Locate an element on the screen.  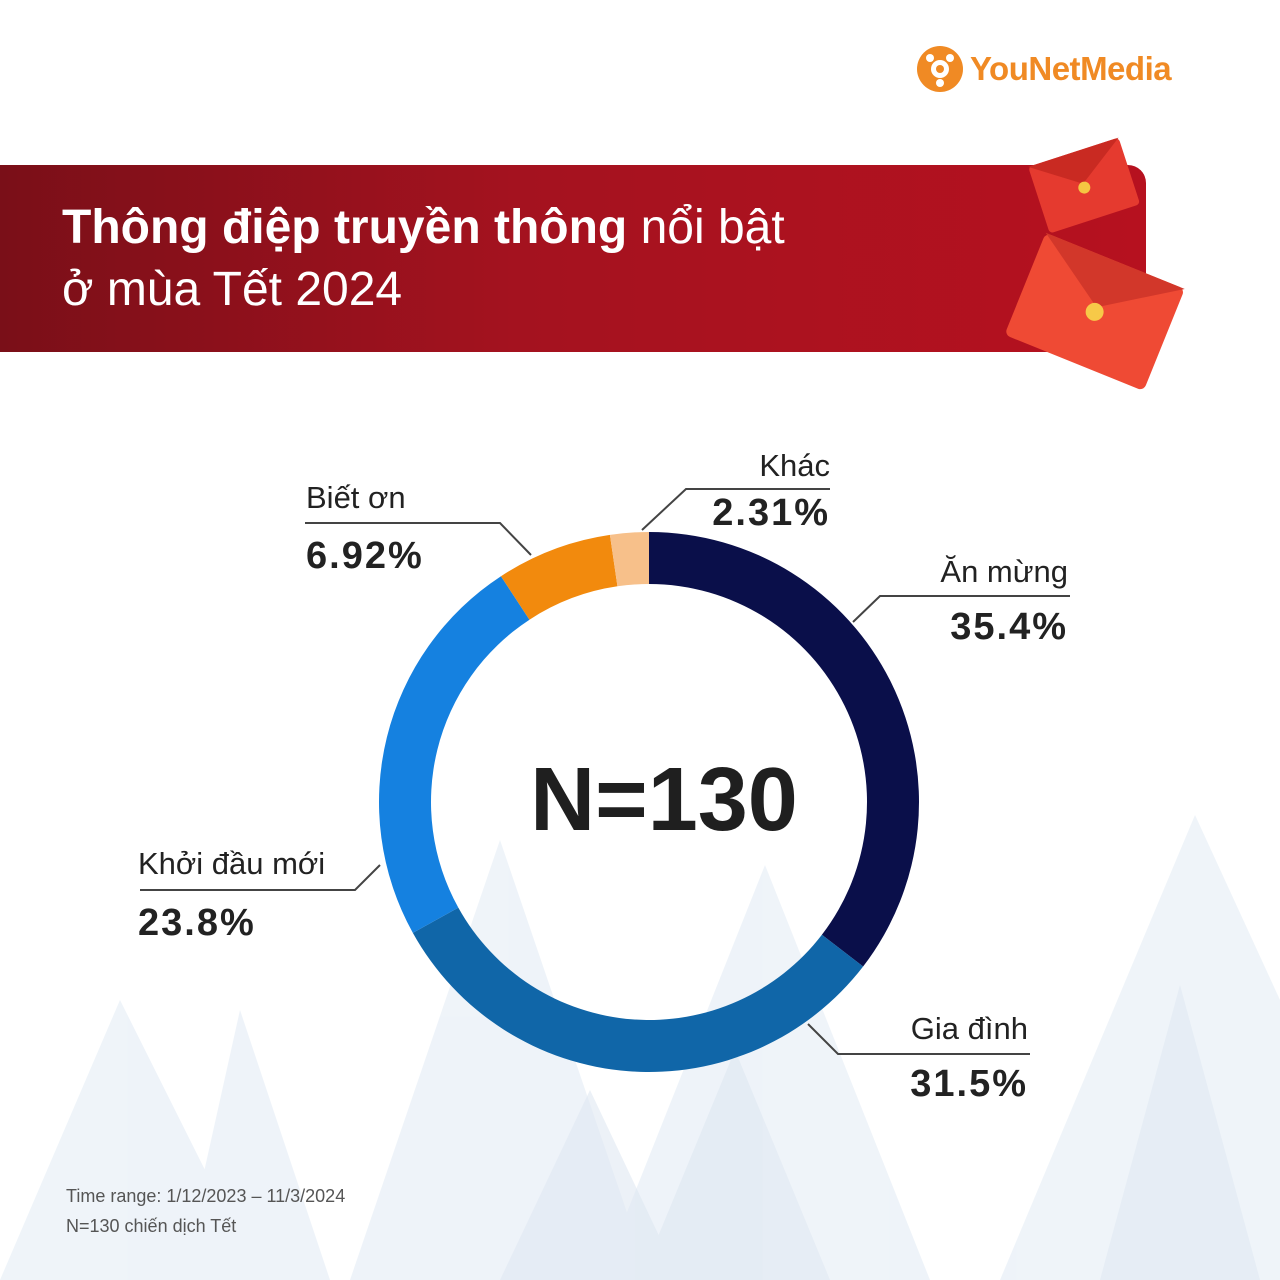
slice-label-khoi-dau-moi: Khởi đầu mới is located at coordinates (231, 863).